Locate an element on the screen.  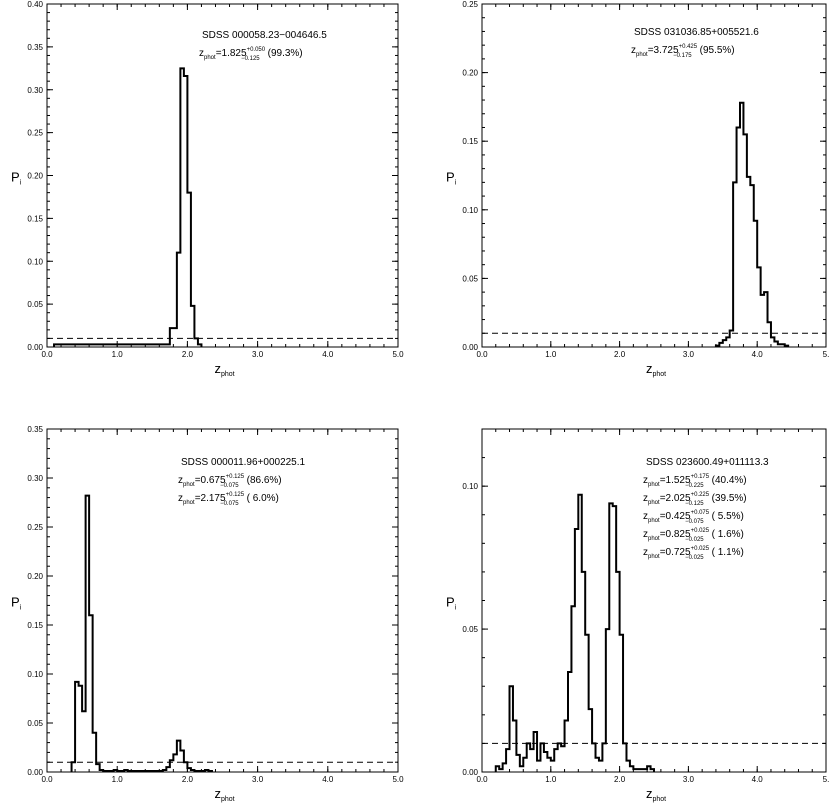
solution-minus: −0.225 is located at coordinates (694, 486).